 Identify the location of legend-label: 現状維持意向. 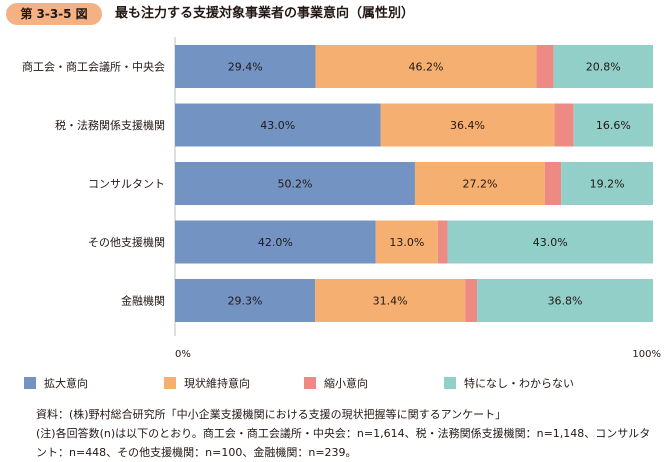
(217, 383).